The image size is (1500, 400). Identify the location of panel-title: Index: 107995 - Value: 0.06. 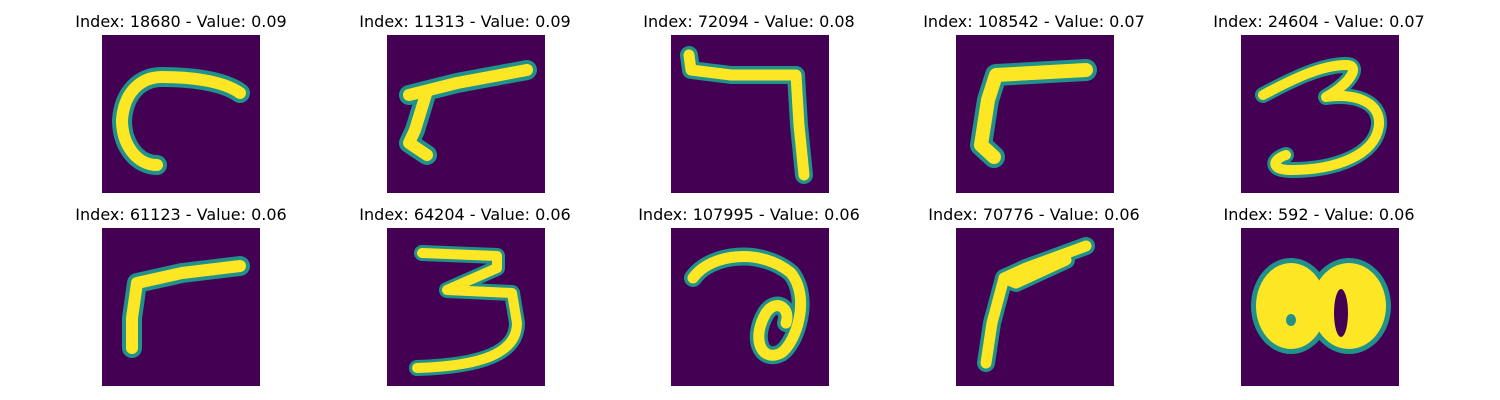
(749, 214).